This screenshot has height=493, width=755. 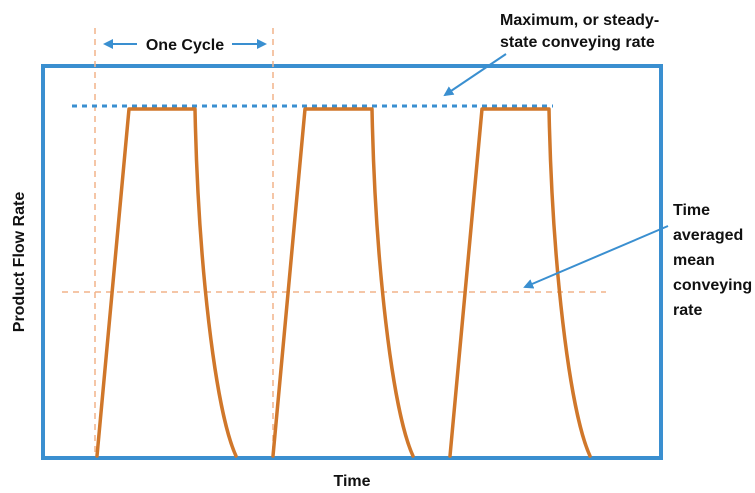 I want to click on mean-label-line1: Time, so click(x=691, y=210).